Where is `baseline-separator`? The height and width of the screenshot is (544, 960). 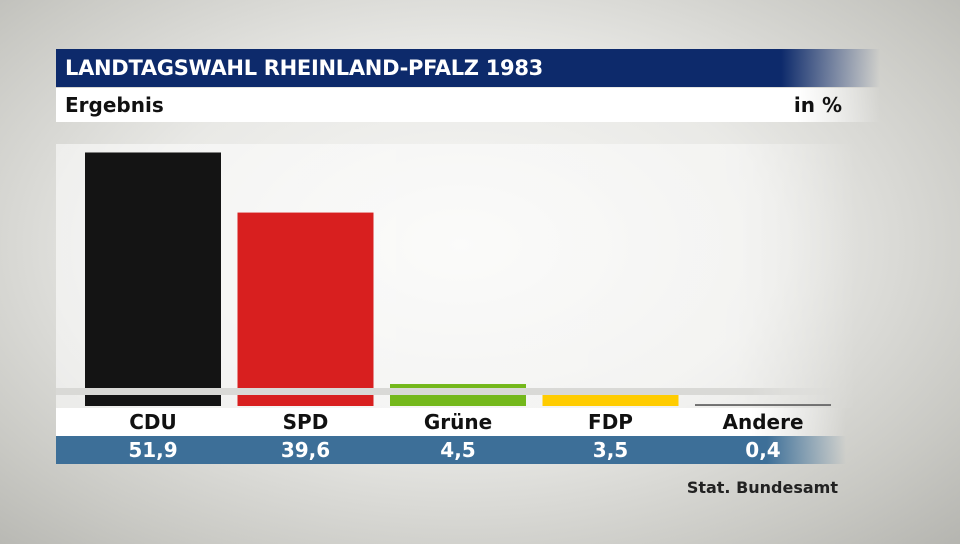 baseline-separator is located at coordinates (451, 391).